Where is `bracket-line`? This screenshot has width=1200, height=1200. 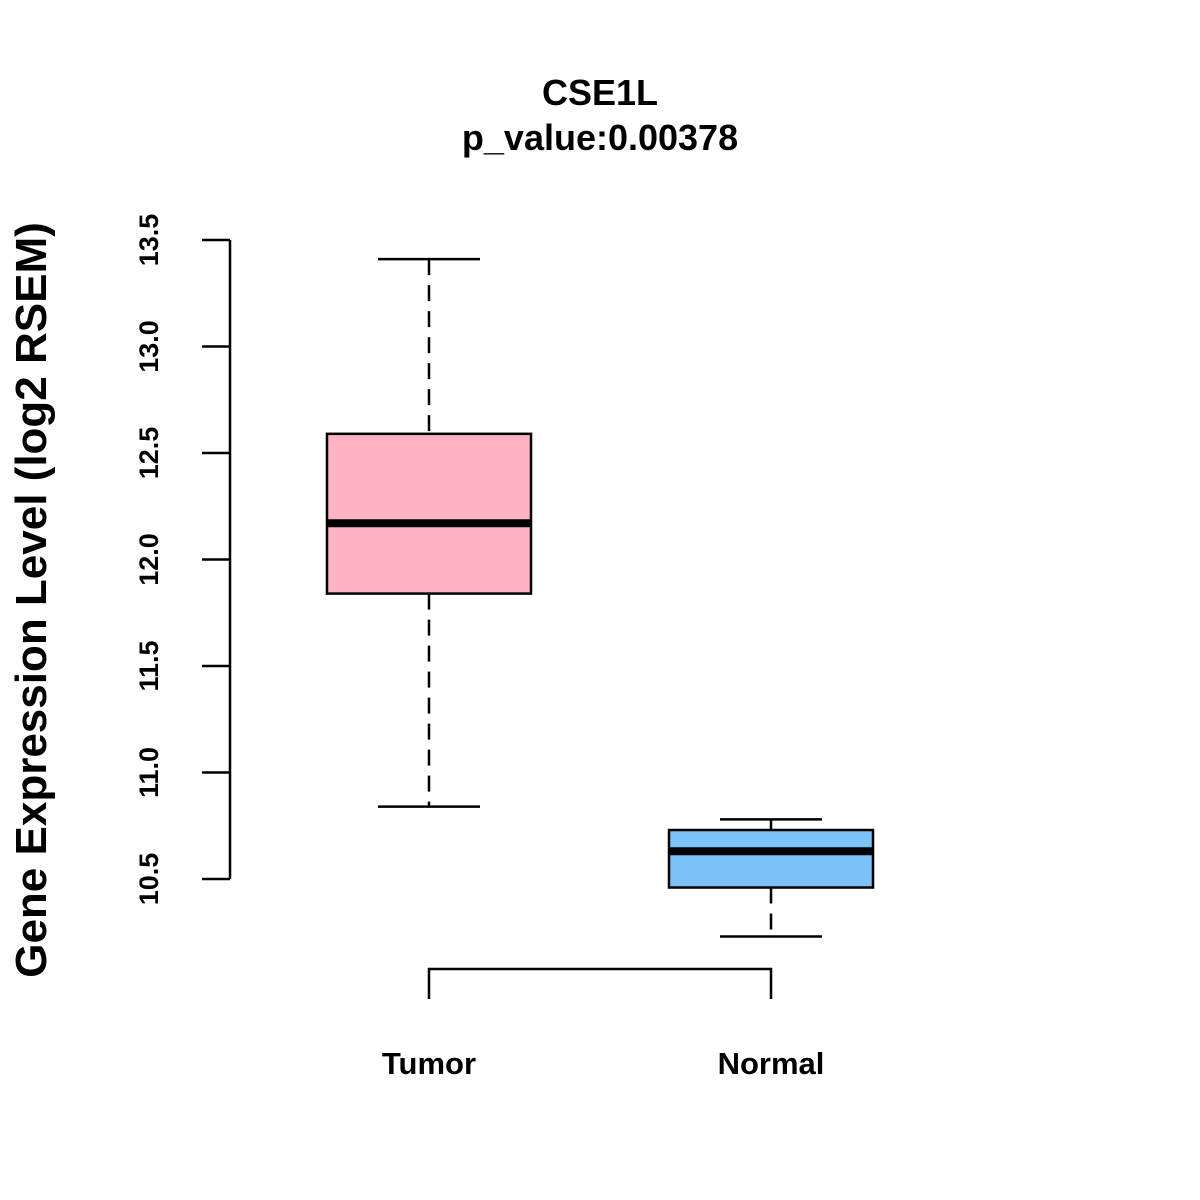
bracket-line is located at coordinates (600, 983).